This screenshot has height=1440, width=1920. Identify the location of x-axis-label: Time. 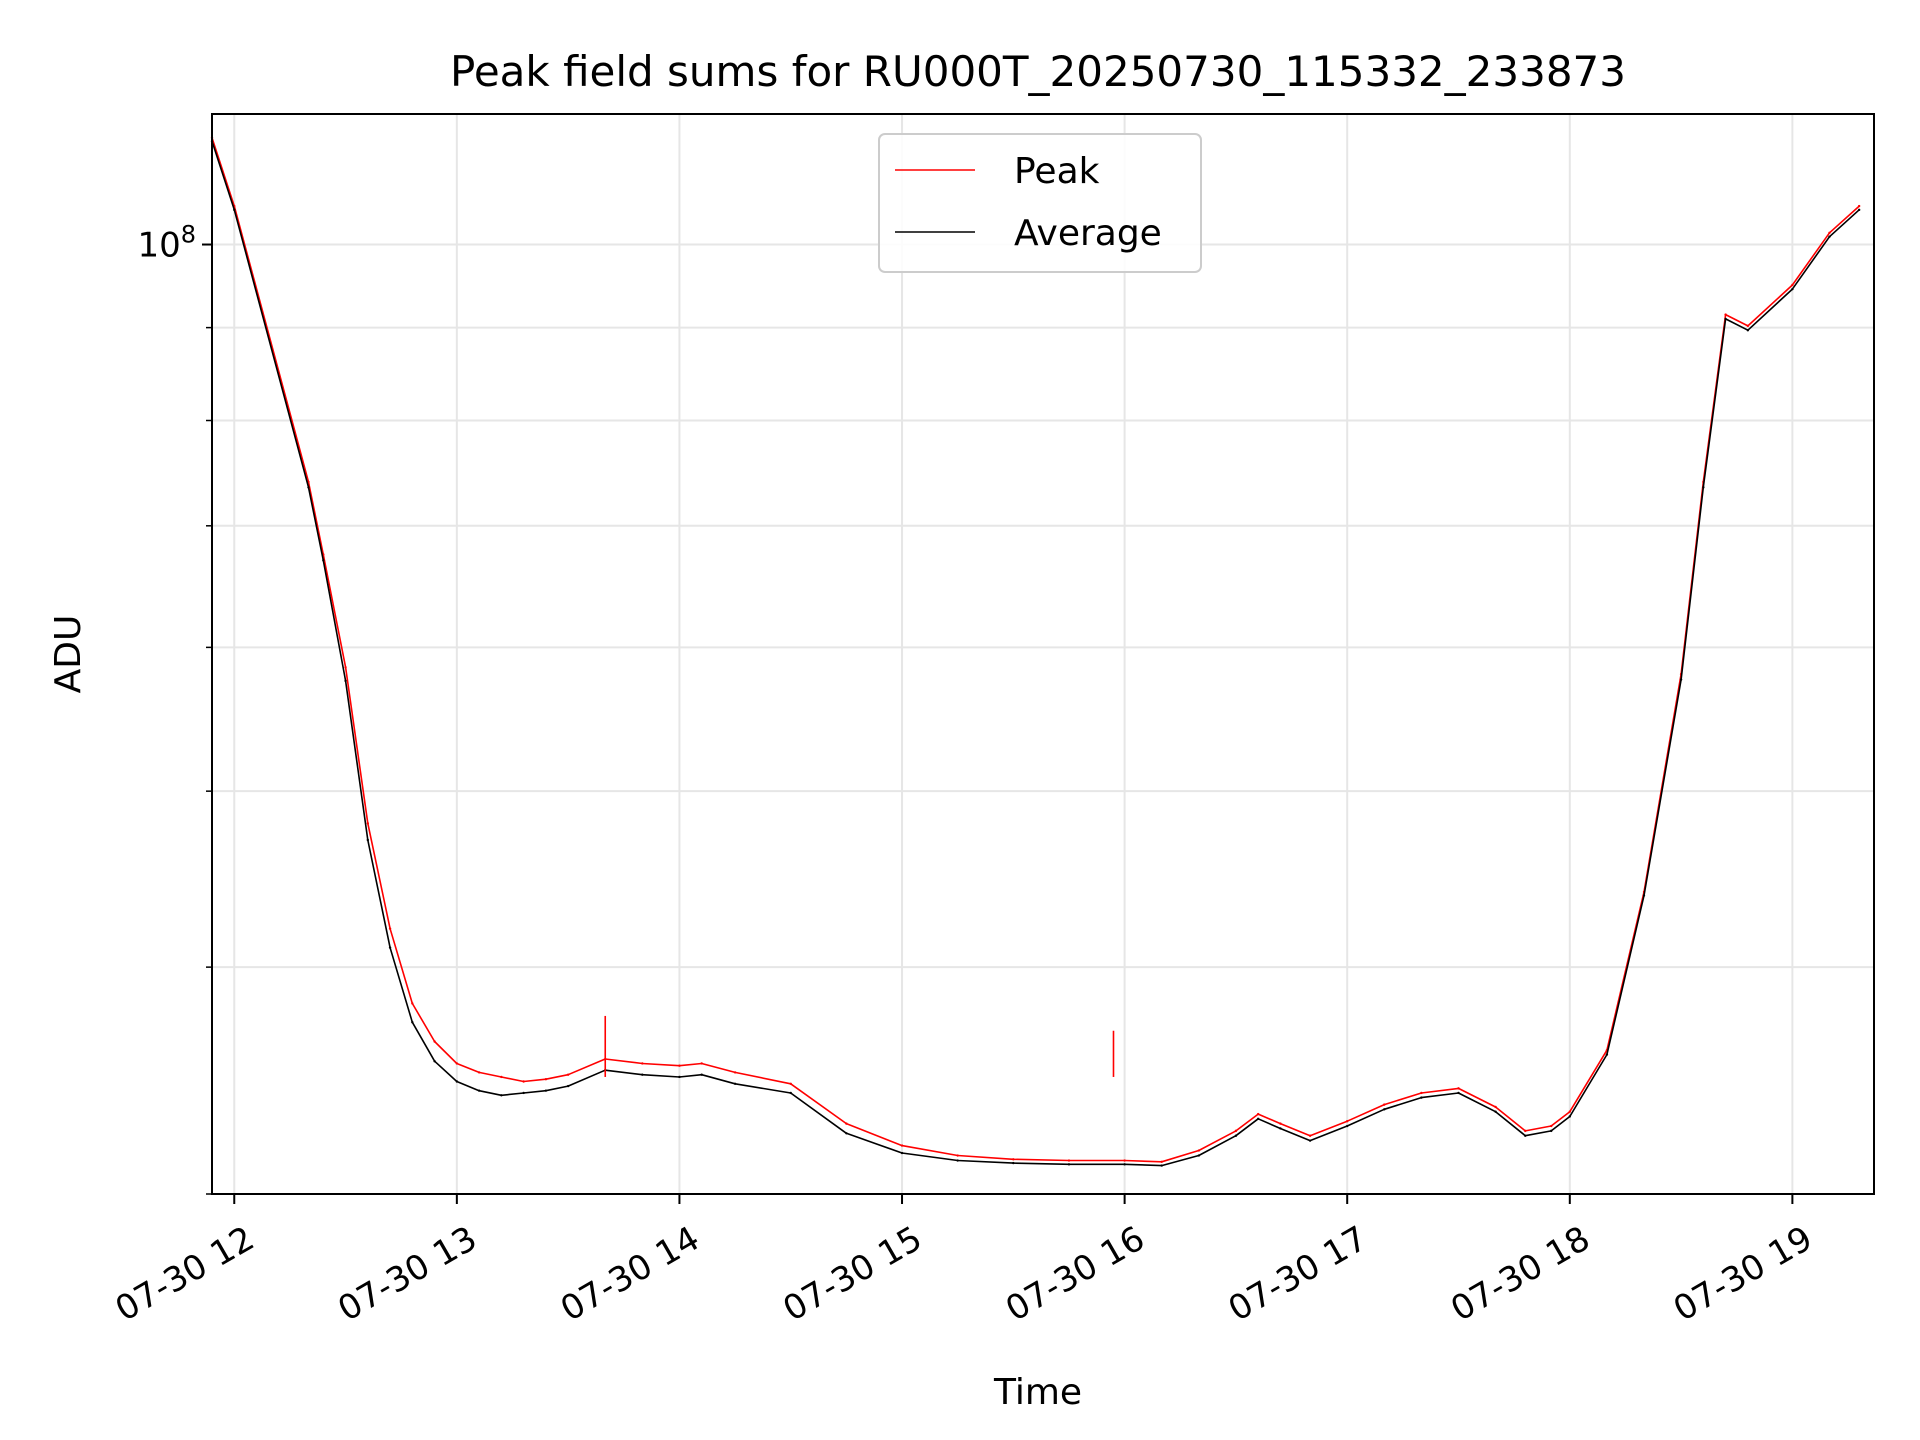
(1037, 1392).